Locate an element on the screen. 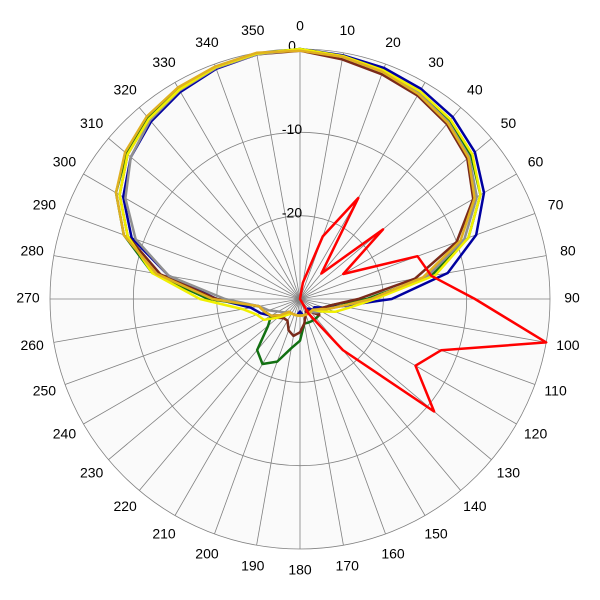 The height and width of the screenshot is (600, 600). angle-label: 10 is located at coordinates (347, 30).